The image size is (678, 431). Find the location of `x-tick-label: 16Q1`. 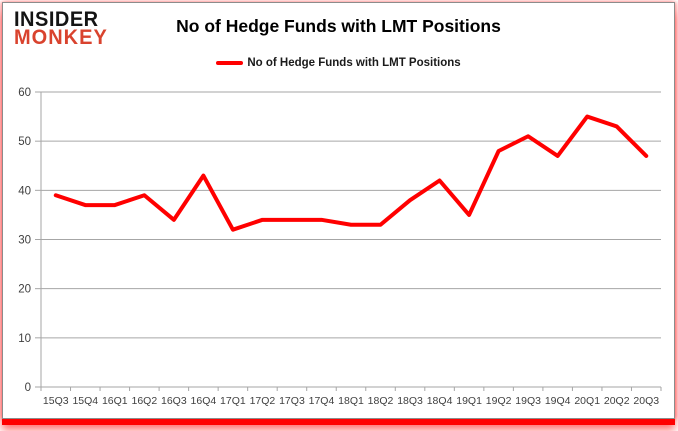

x-tick-label: 16Q1 is located at coordinates (115, 401).